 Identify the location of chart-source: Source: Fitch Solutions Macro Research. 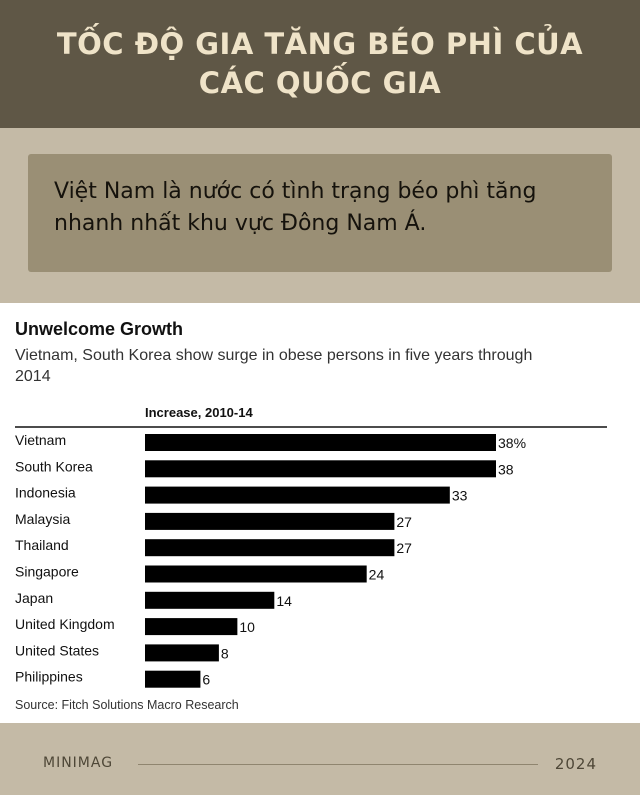
(127, 705).